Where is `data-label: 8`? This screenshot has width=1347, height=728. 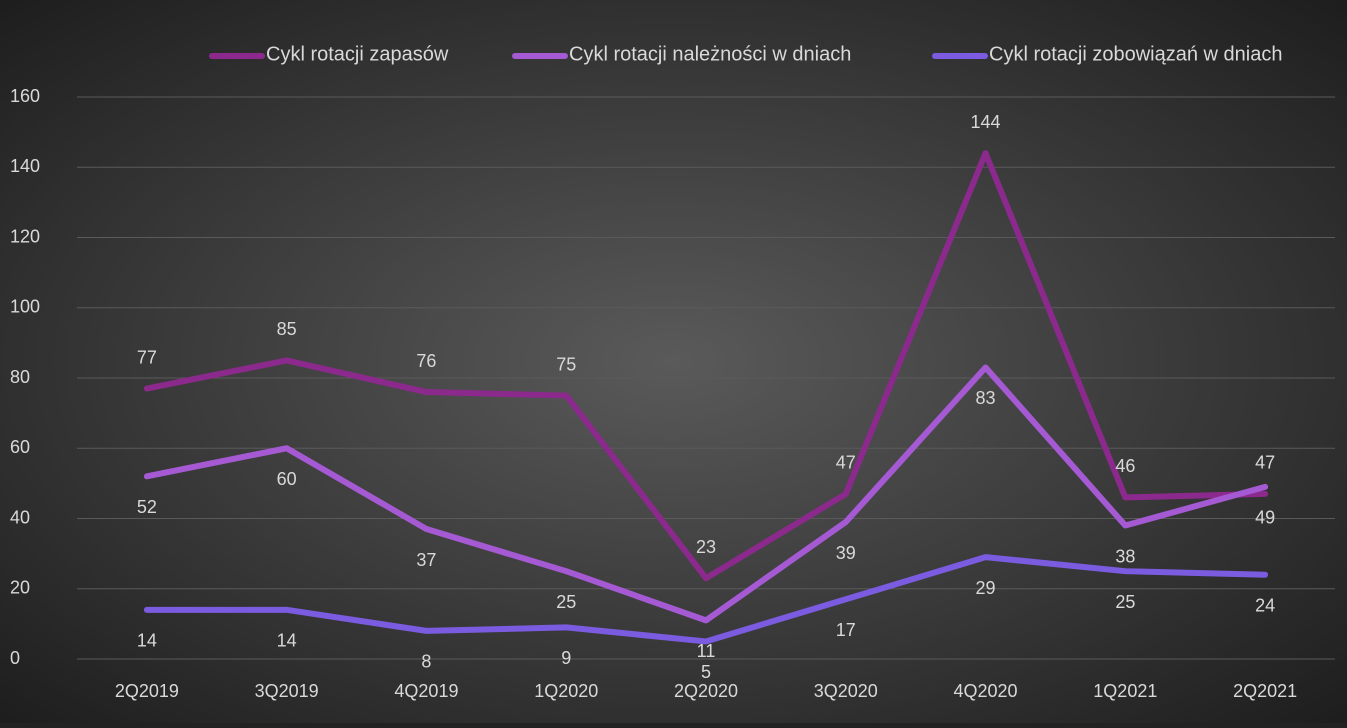 data-label: 8 is located at coordinates (426, 662).